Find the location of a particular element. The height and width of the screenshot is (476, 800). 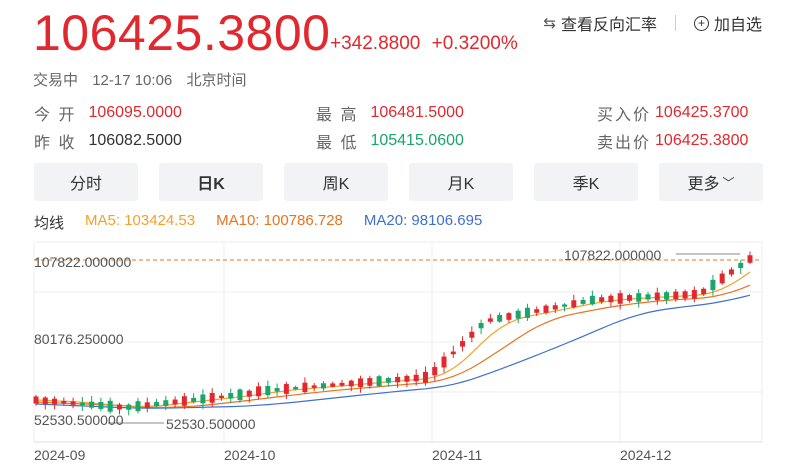

low-value: 105415.0600 is located at coordinates (417, 140).